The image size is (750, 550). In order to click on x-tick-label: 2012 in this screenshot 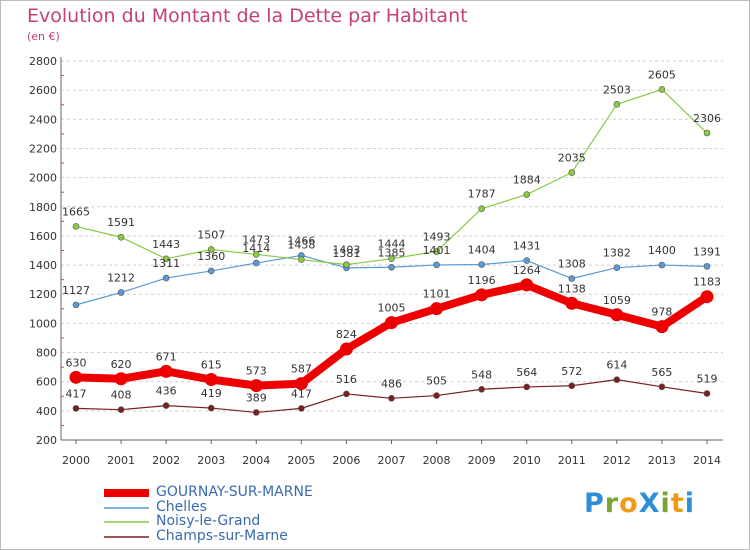, I will do `click(617, 460)`.